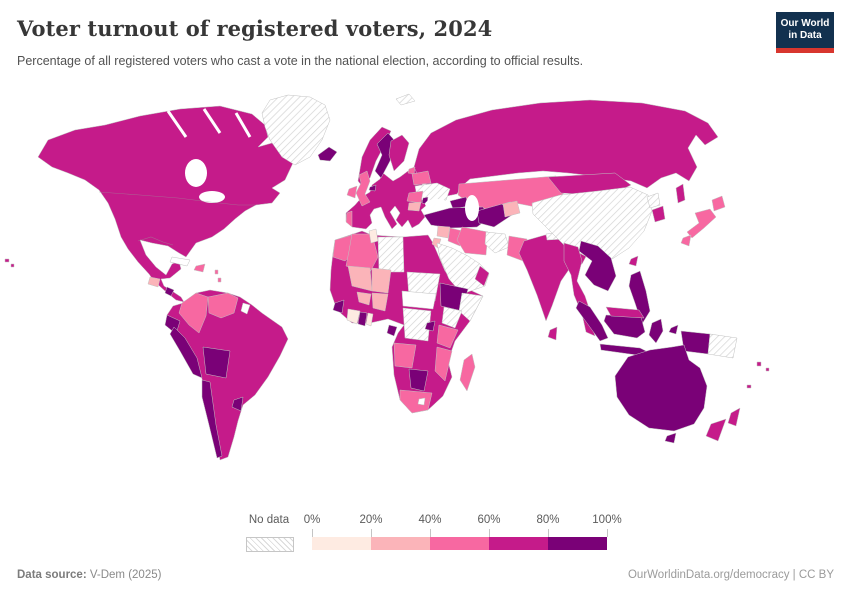  What do you see at coordinates (212, 419) in the screenshot?
I see `map-region-chile` at bounding box center [212, 419].